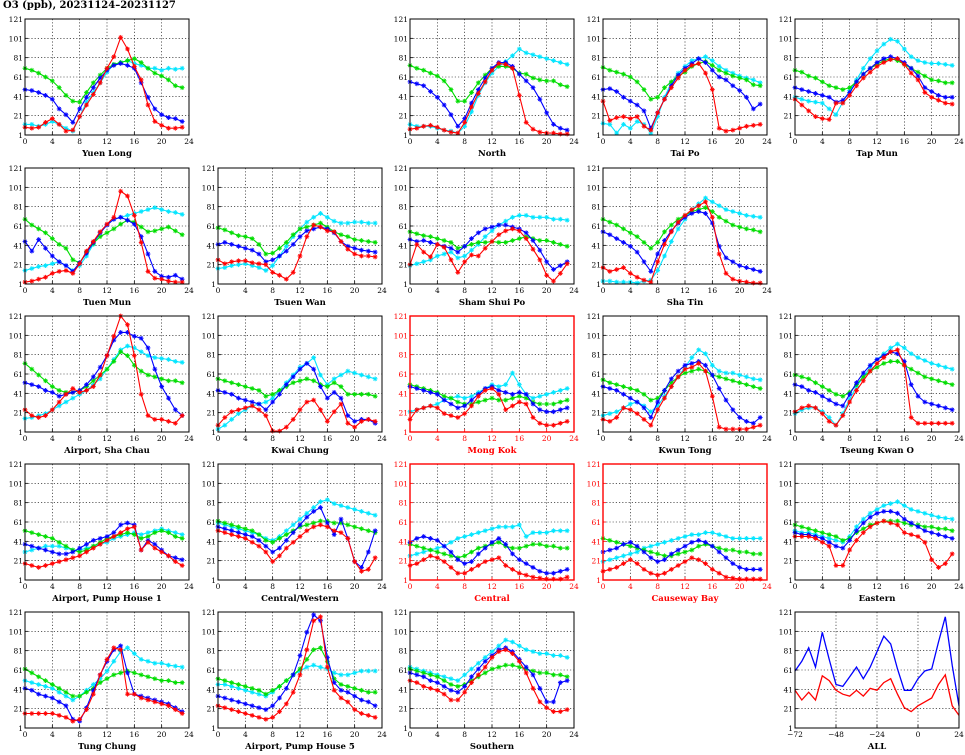  What do you see at coordinates (107, 303) in the screenshot?
I see `station-label: Tuen Mun` at bounding box center [107, 303].